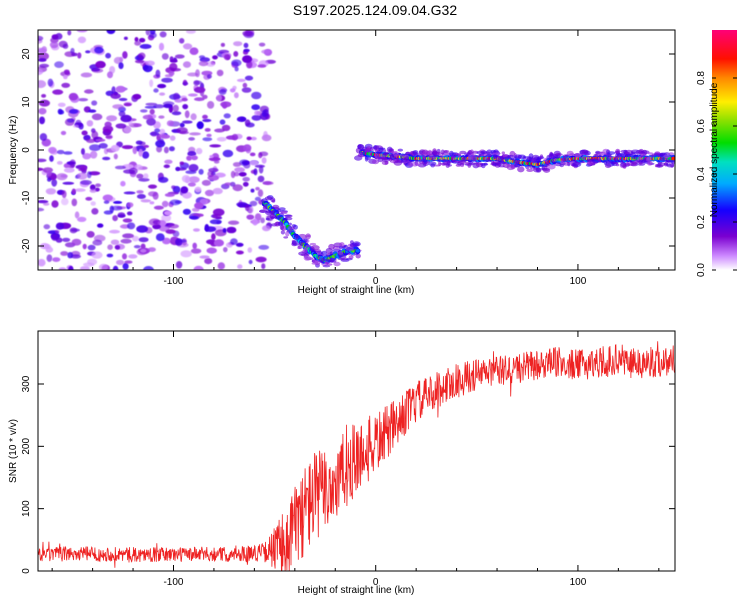 The height and width of the screenshot is (600, 750). Describe the element at coordinates (673, 158) in the screenshot. I see `signal-core` at that location.